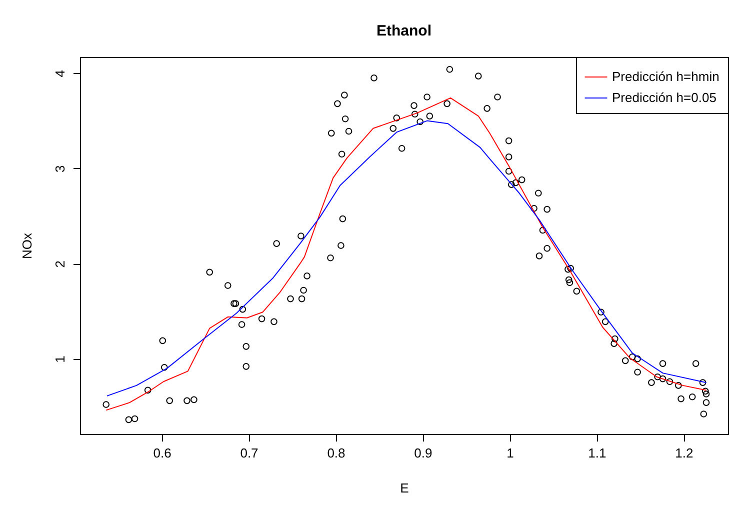  What do you see at coordinates (684, 453) in the screenshot?
I see `x-tick-label: 1.2` at bounding box center [684, 453].